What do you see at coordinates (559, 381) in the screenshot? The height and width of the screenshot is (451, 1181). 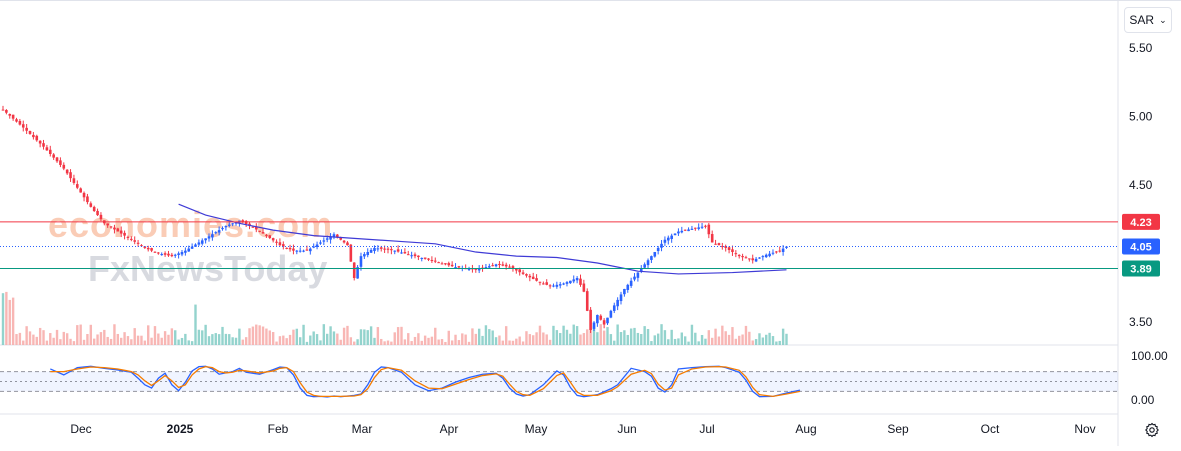 I see `stoch-band-fill` at bounding box center [559, 381].